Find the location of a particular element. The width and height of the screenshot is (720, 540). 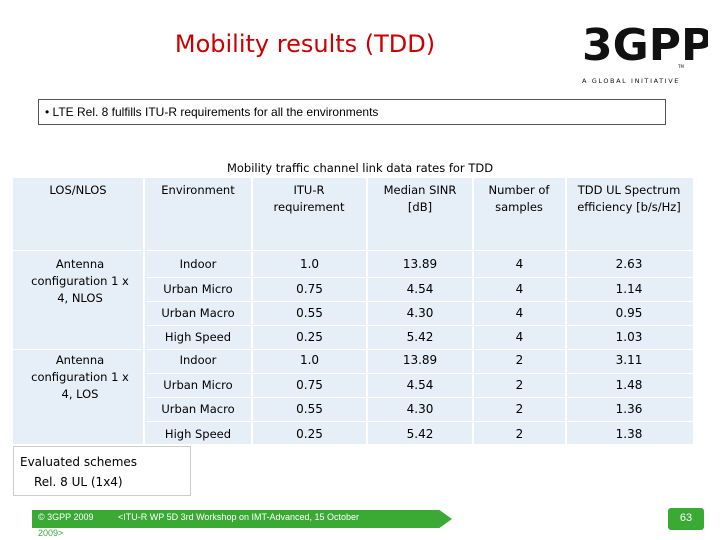

header-spectrum-efficiency: TDD UL Spectrum efficiency [b/s/Hz] is located at coordinates (629, 198).